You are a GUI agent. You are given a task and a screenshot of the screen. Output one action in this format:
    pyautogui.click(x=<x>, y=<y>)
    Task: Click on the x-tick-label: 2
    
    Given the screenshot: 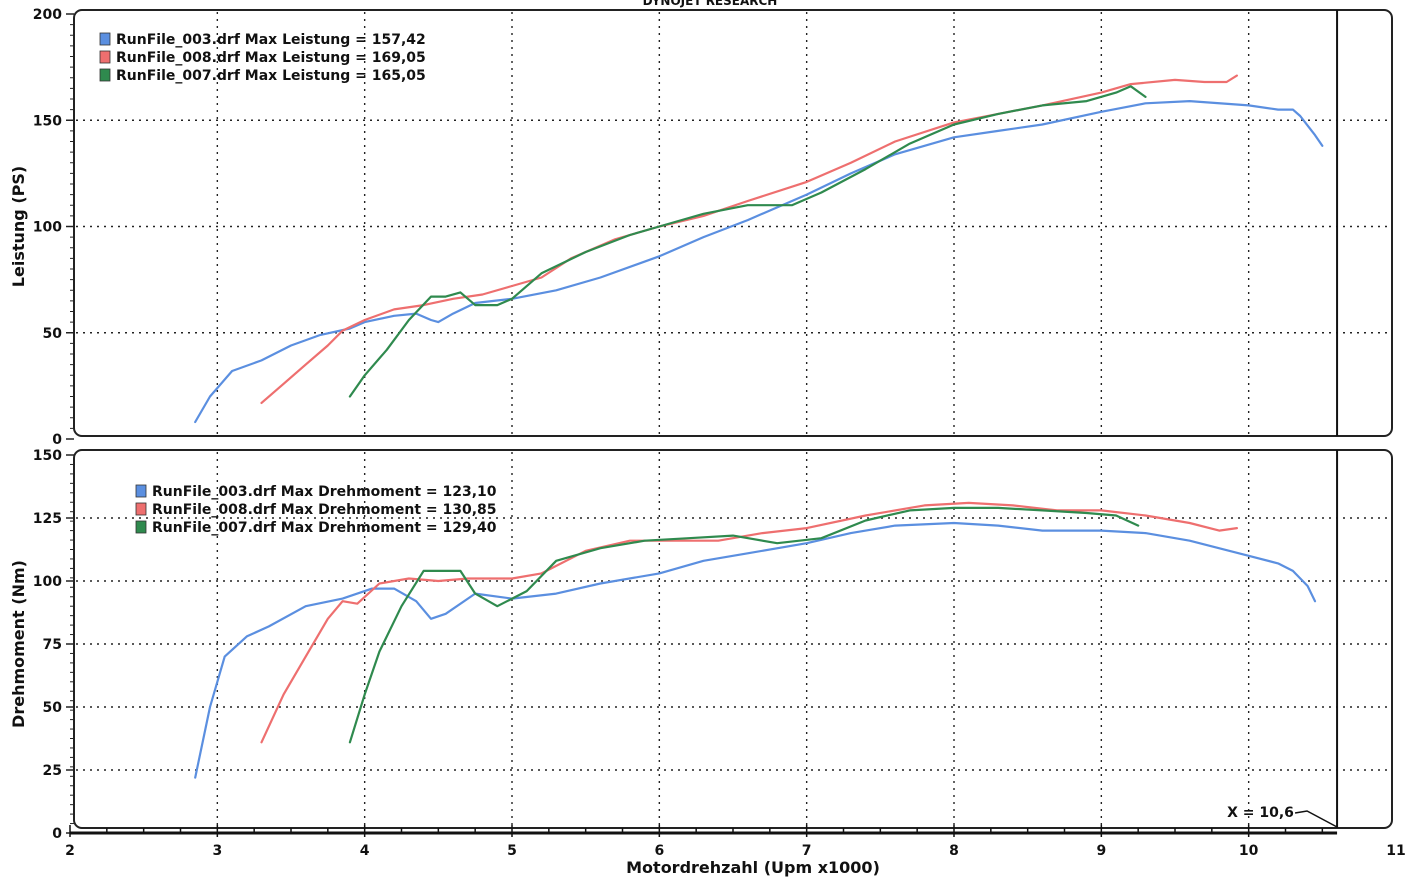 What is the action you would take?
    pyautogui.click(x=70, y=851)
    